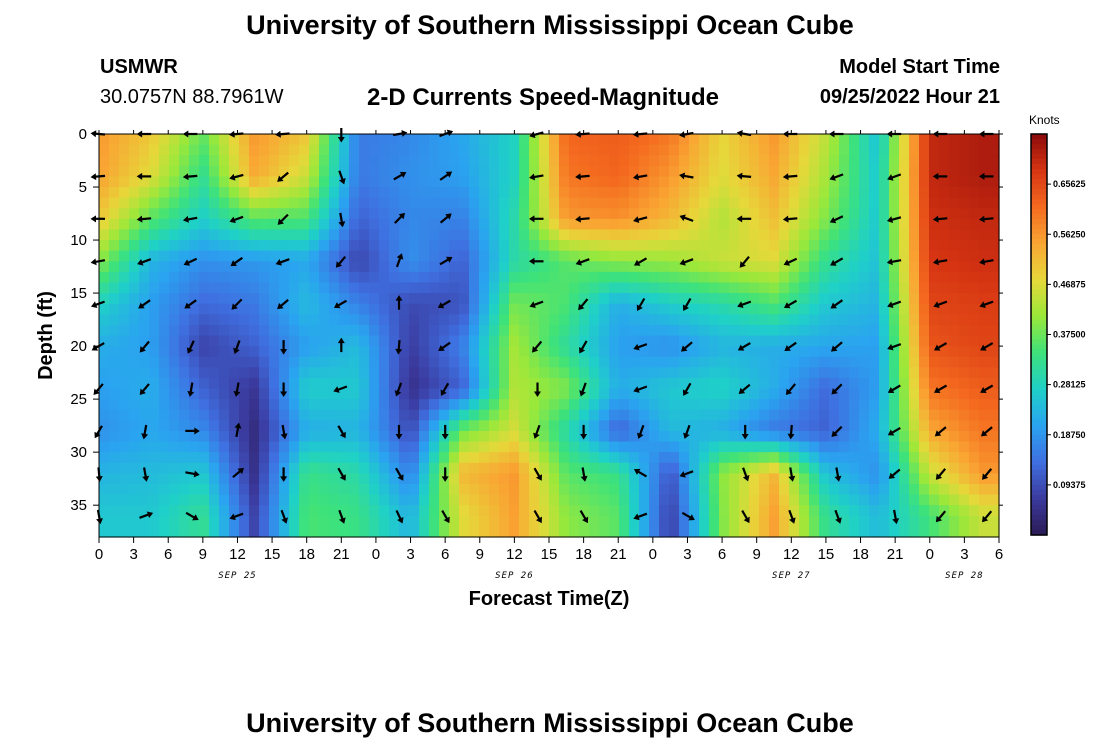 The width and height of the screenshot is (1100, 750). Describe the element at coordinates (78, 240) in the screenshot. I see `y-tick-label: 10` at that location.